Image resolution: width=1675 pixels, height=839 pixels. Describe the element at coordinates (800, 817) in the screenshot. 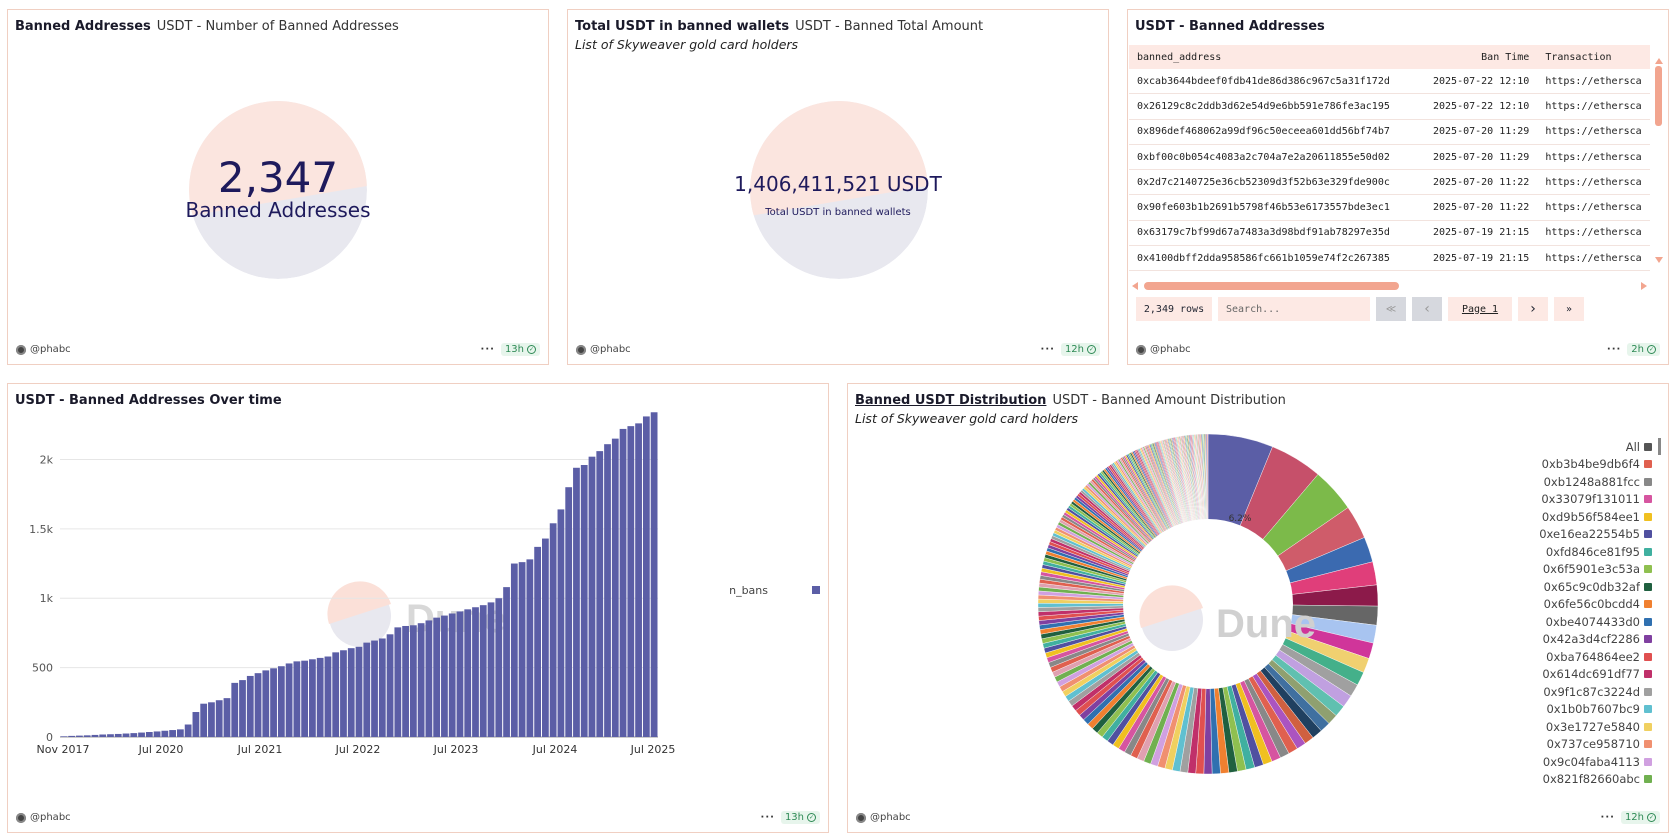

I see `refresh-badge: 13h ✓` at that location.